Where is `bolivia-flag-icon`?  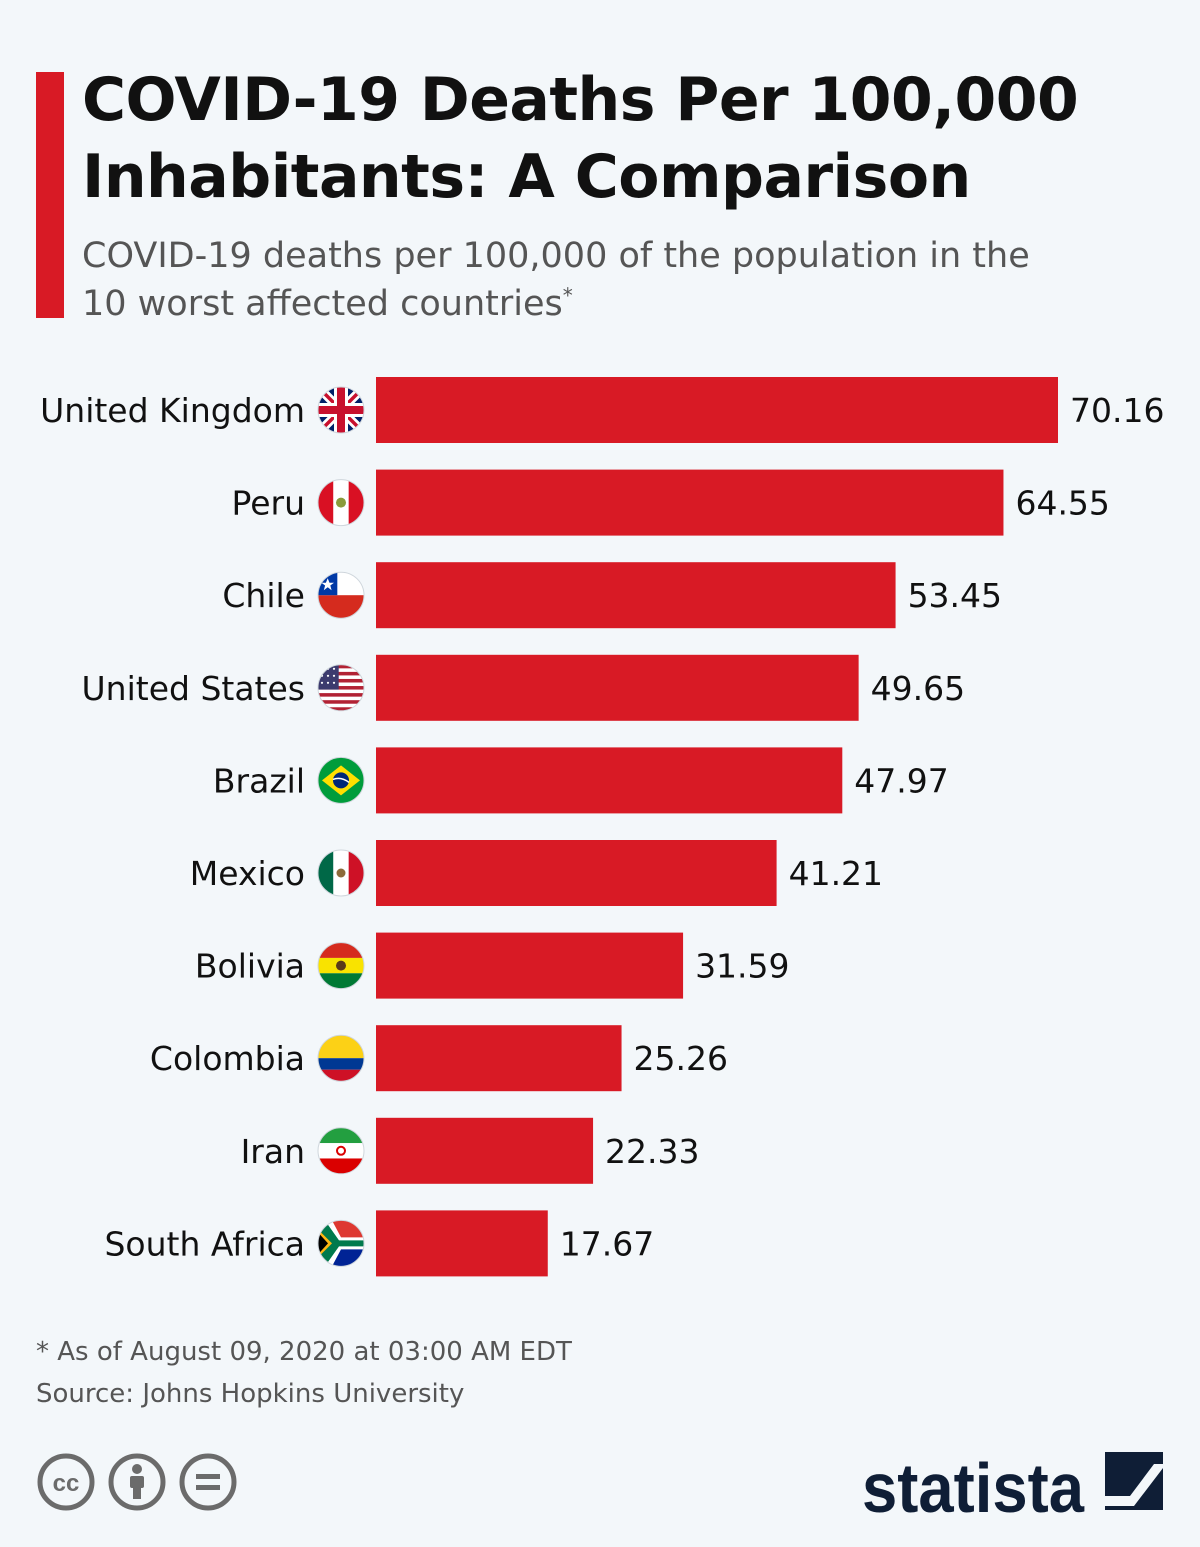 bolivia-flag-icon is located at coordinates (341, 965).